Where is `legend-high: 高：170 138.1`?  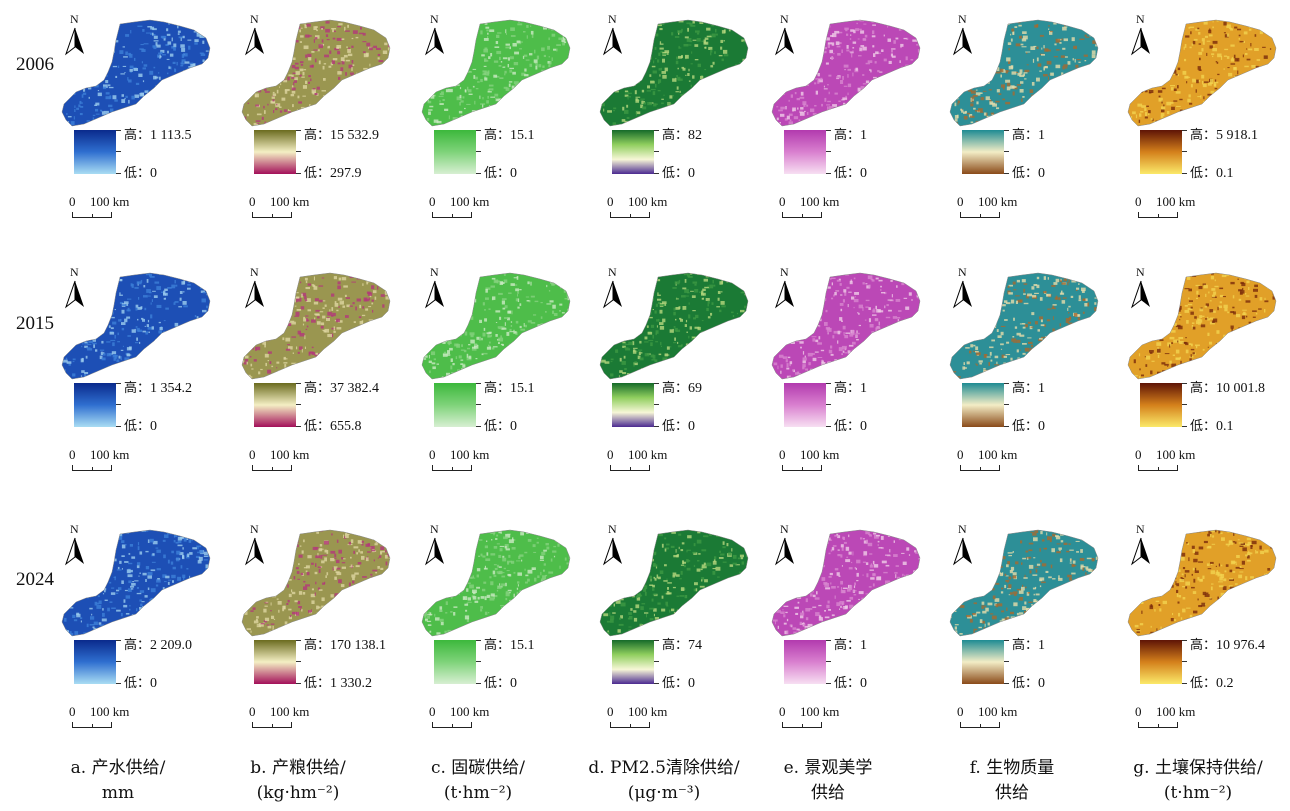
legend-high: 高：170 138.1 is located at coordinates (345, 644).